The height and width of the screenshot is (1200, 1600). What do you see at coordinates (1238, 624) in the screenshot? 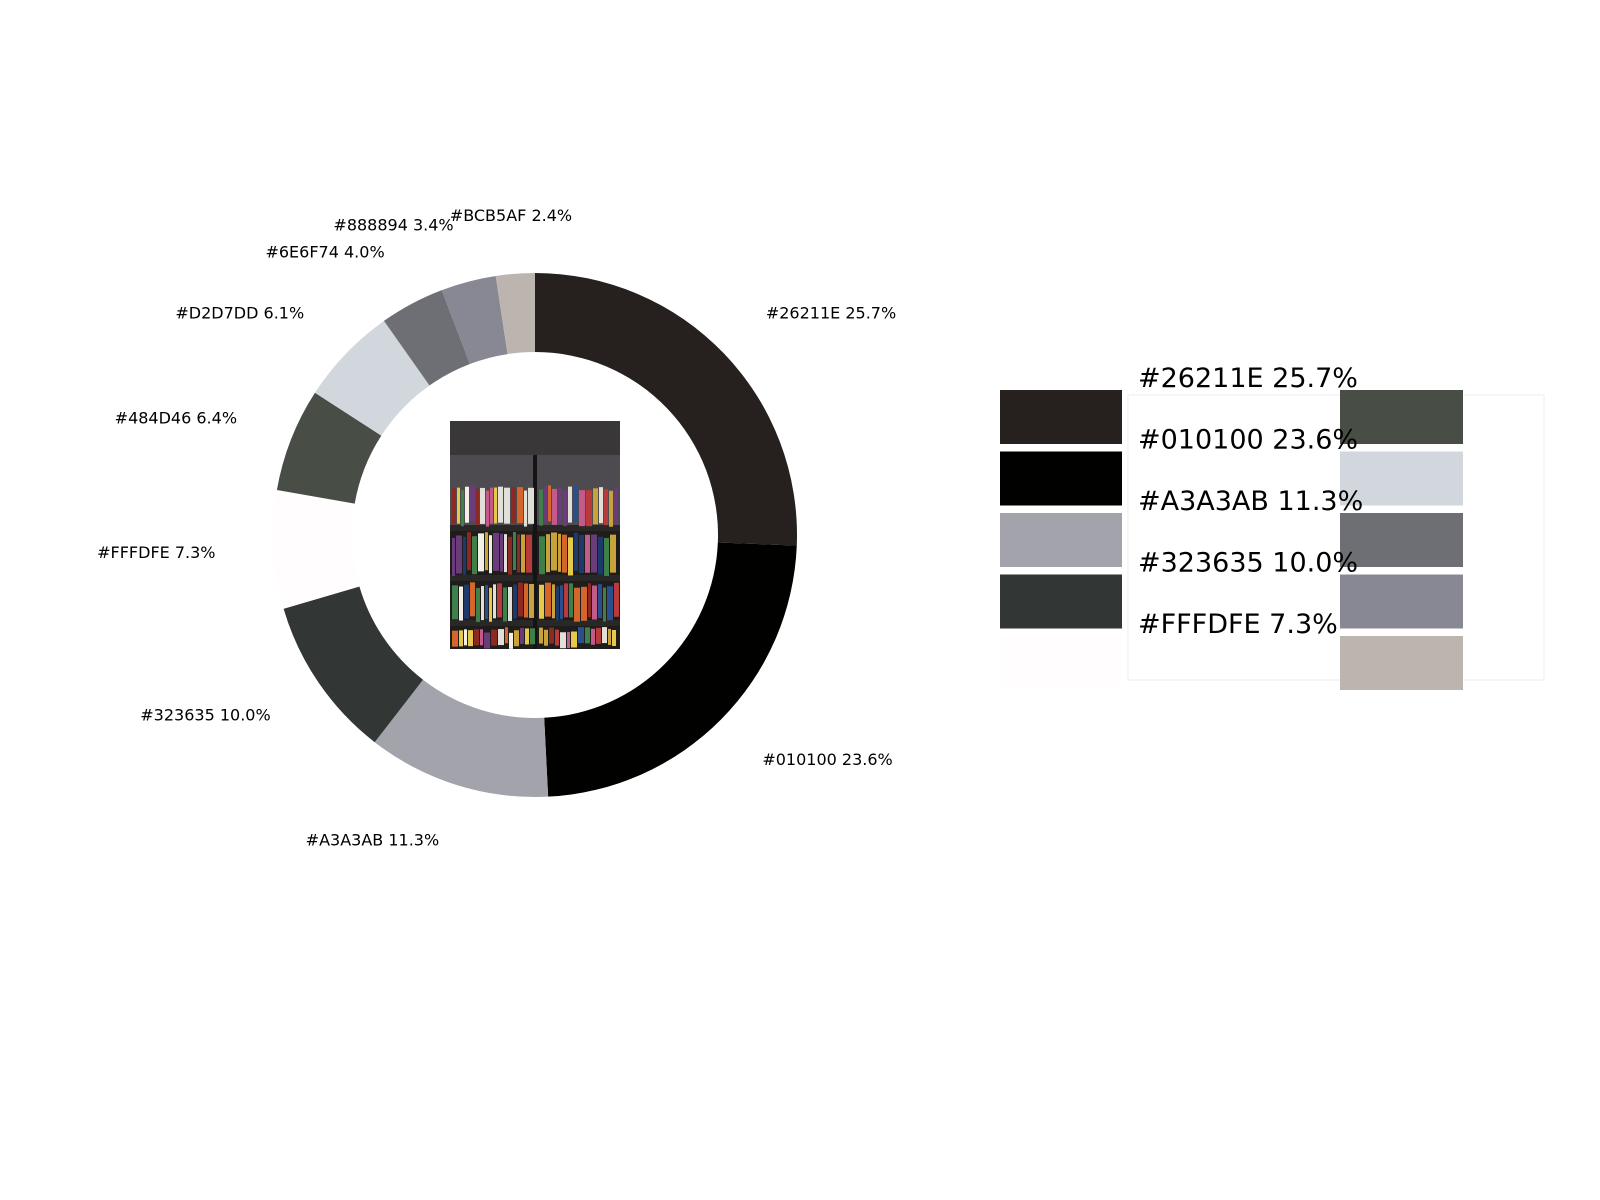
I see `legend-label-5: #FFFDFE 7.3%` at bounding box center [1238, 624].